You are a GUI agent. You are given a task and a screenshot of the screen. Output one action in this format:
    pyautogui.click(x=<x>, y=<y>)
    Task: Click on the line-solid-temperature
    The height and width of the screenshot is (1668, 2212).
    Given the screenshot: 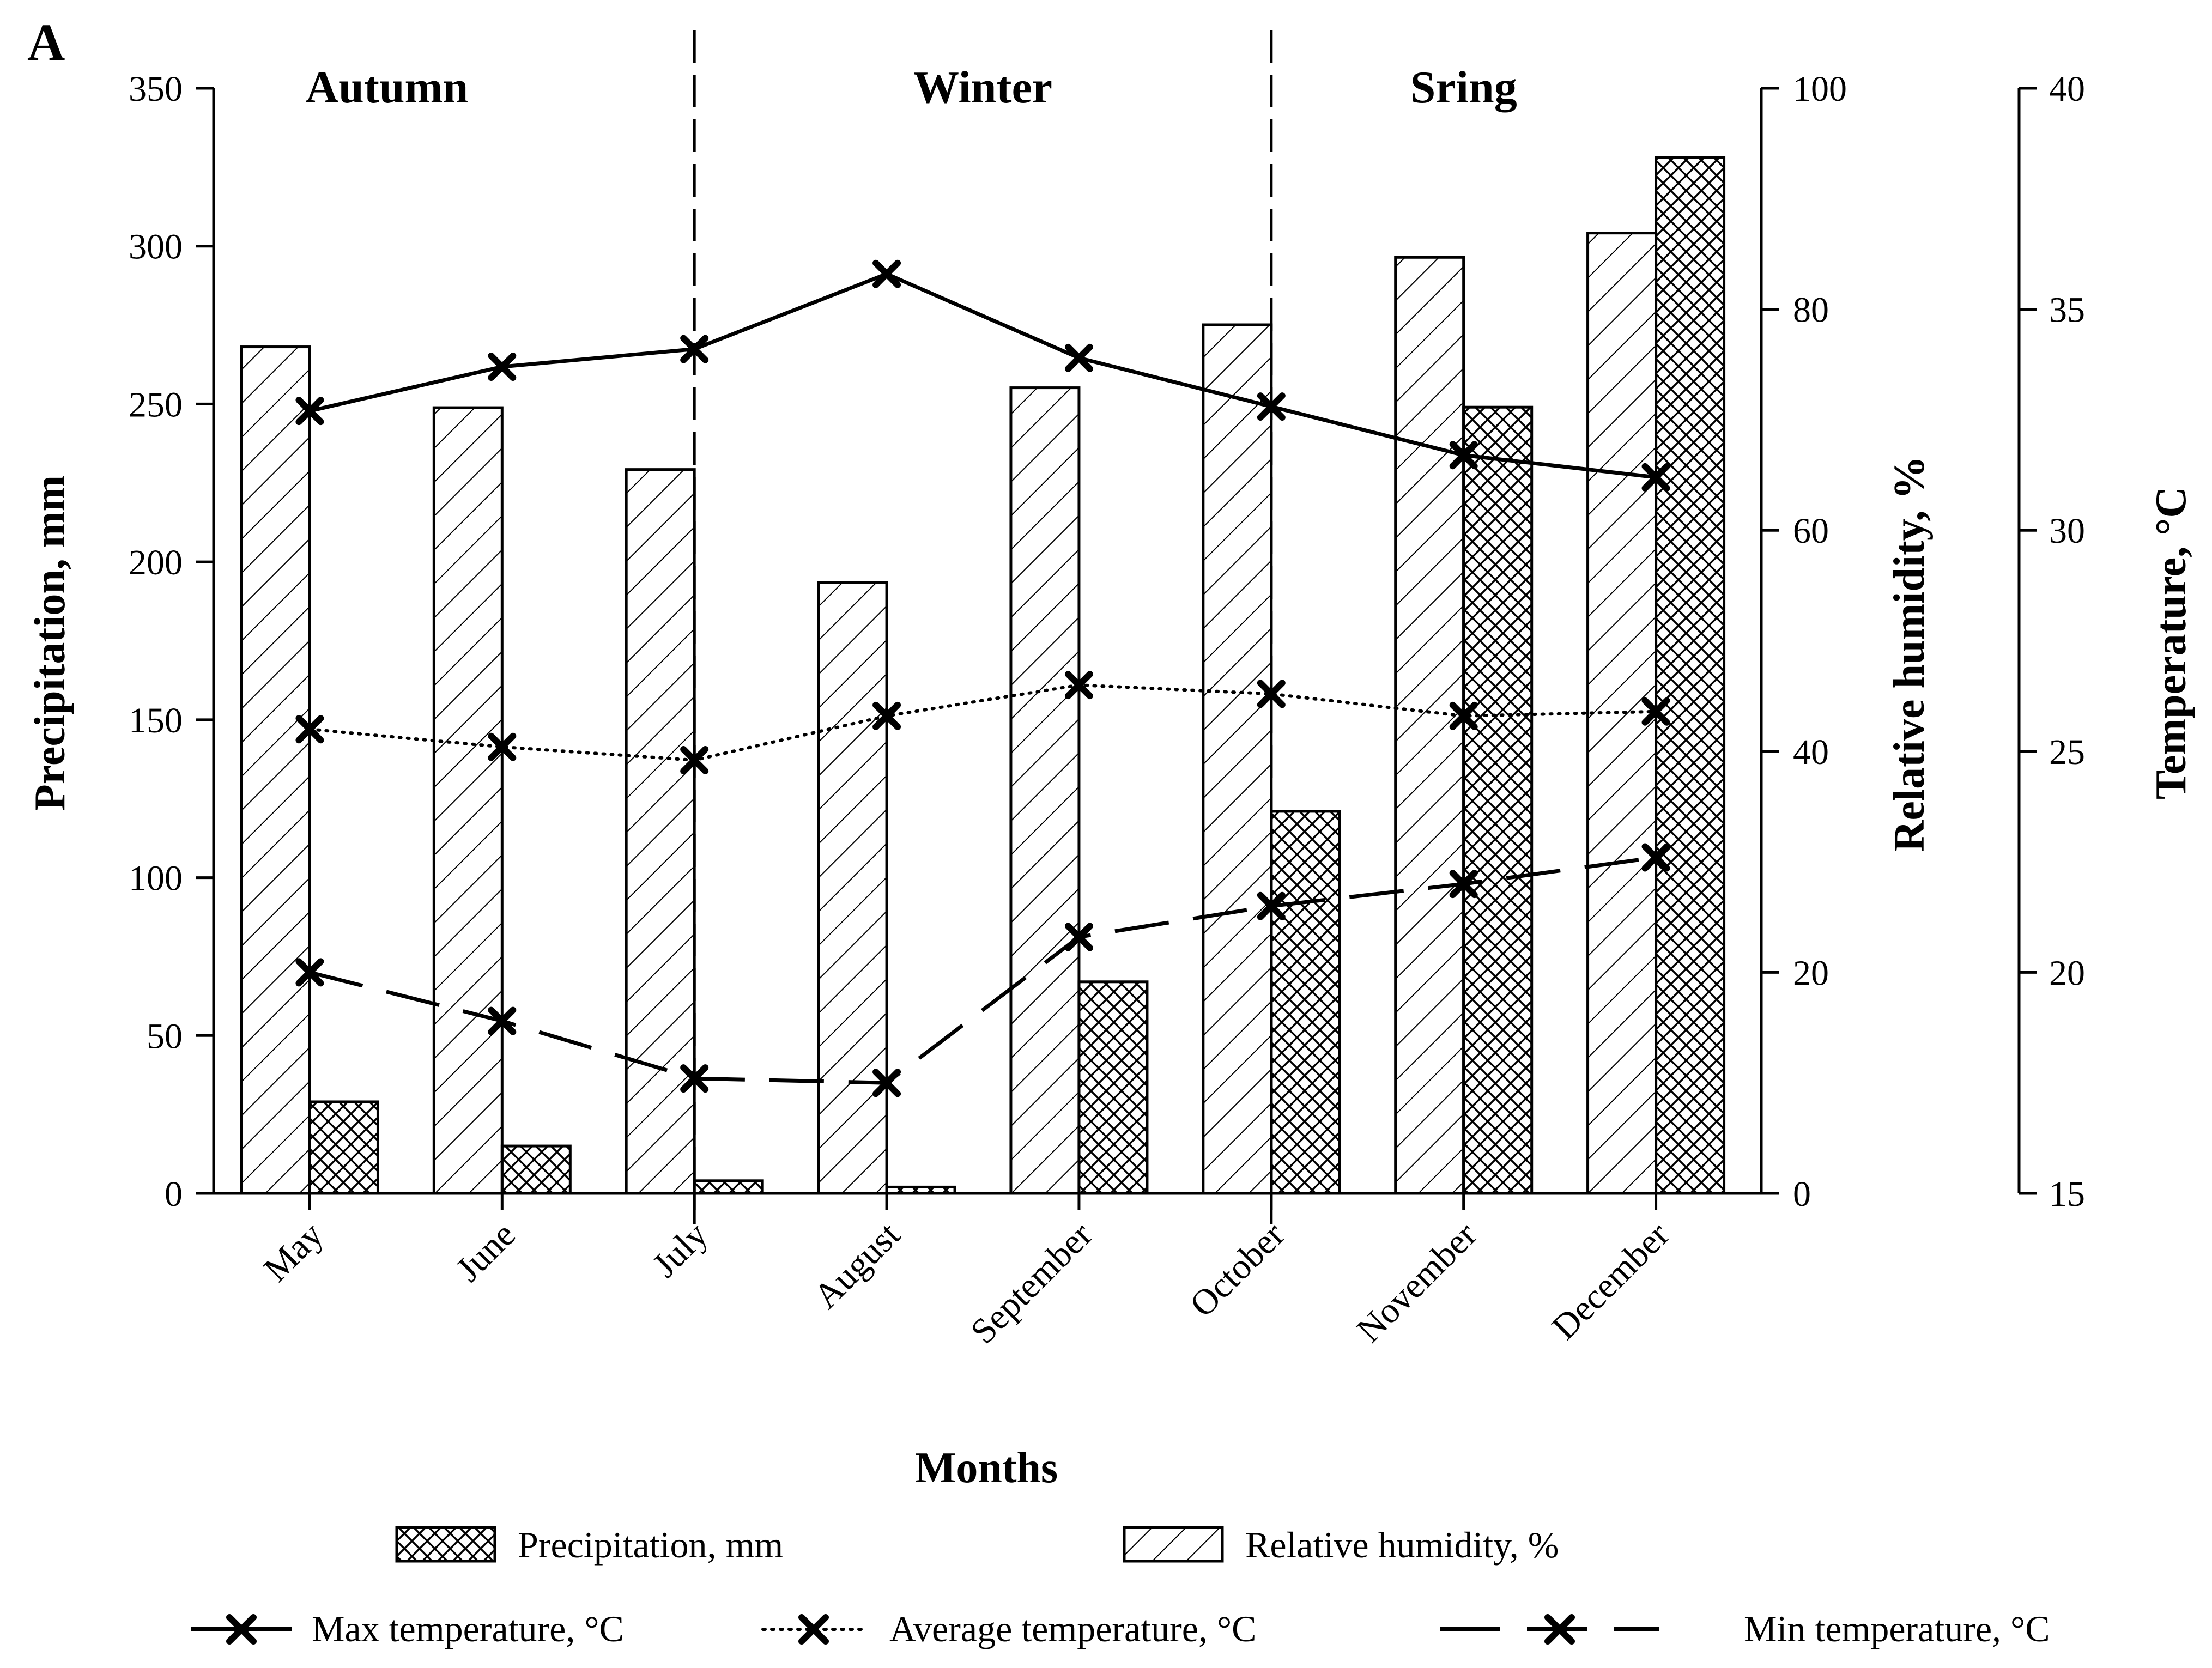 What is the action you would take?
    pyautogui.click(x=983, y=375)
    